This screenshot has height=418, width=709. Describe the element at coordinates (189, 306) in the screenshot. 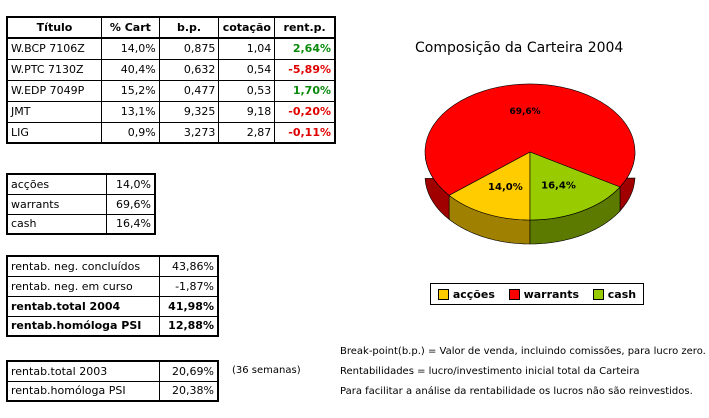

I see `returns-value: 41,98%` at that location.